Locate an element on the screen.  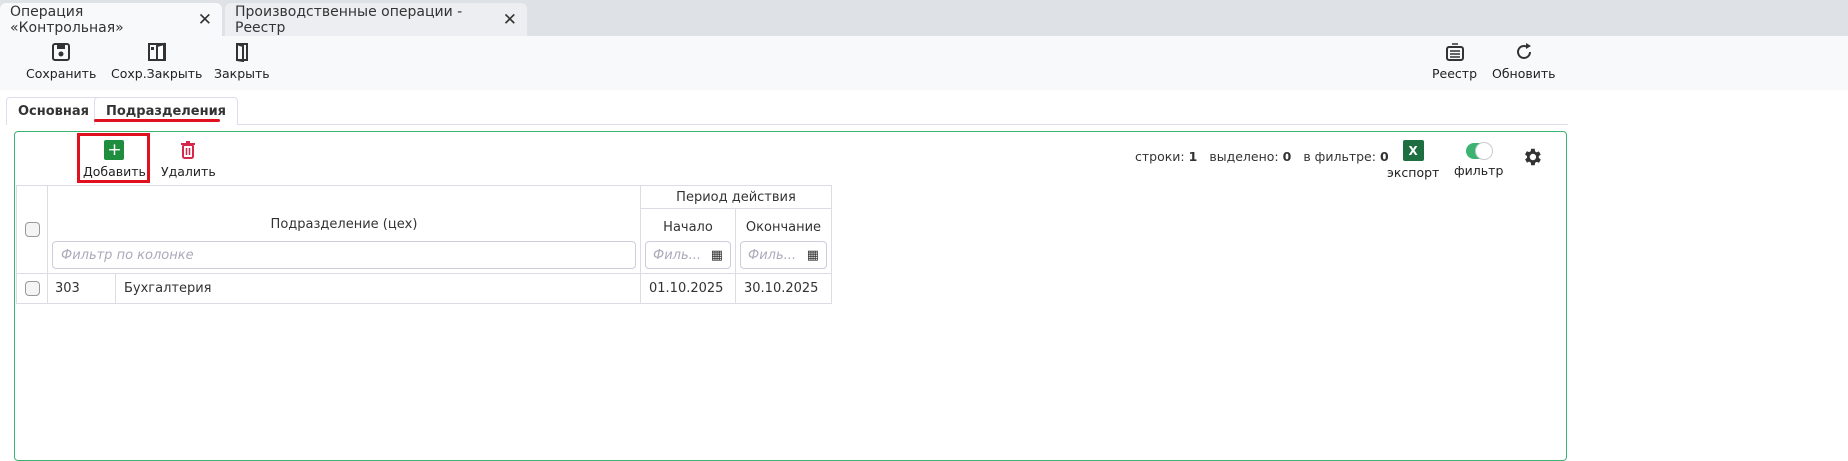
start-filter-input: Филь... ▦ is located at coordinates (688, 255).